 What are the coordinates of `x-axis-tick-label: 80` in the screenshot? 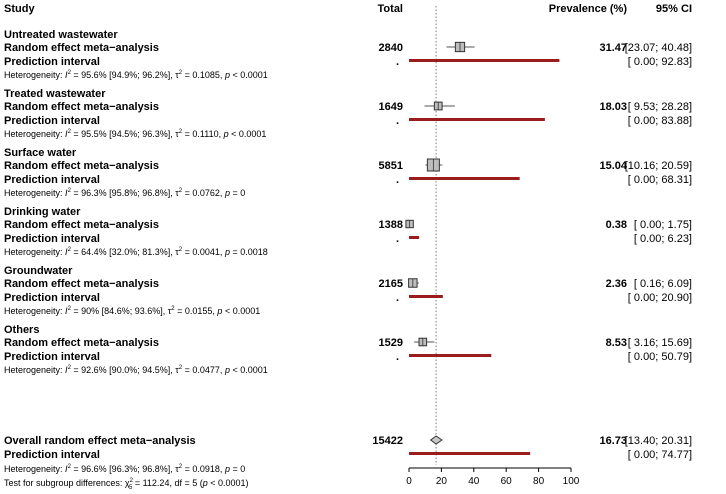 It's located at (539, 481).